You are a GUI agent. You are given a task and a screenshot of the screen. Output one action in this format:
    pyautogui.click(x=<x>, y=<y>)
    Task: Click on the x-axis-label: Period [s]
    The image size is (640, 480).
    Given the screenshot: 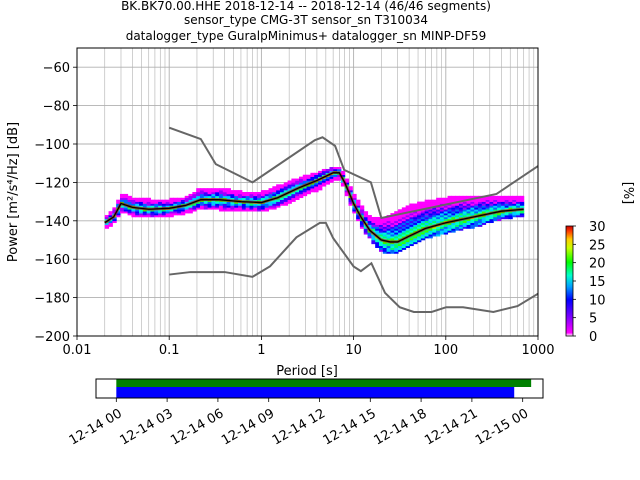 What is the action you would take?
    pyautogui.click(x=307, y=371)
    